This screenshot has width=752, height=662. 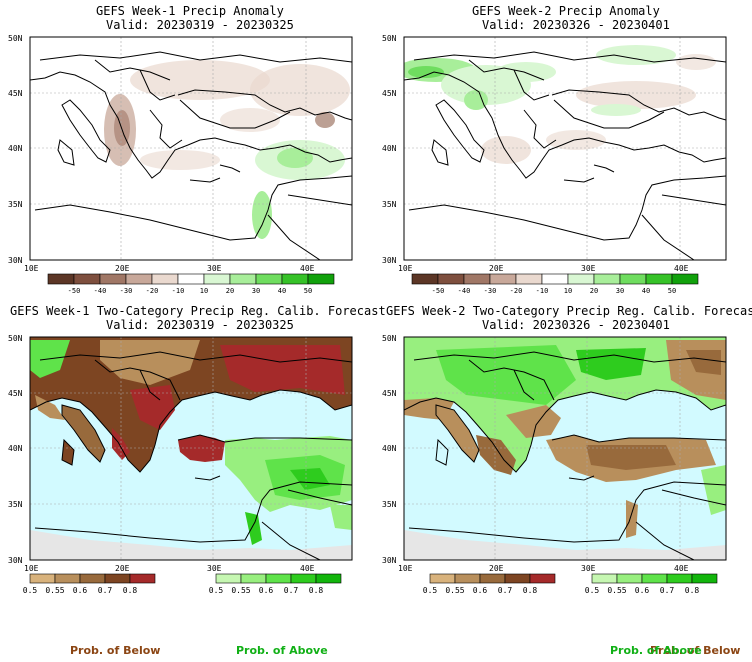 I want to click on panel-title: GEFS Week-1 Precip Anomaly, so click(x=190, y=11).